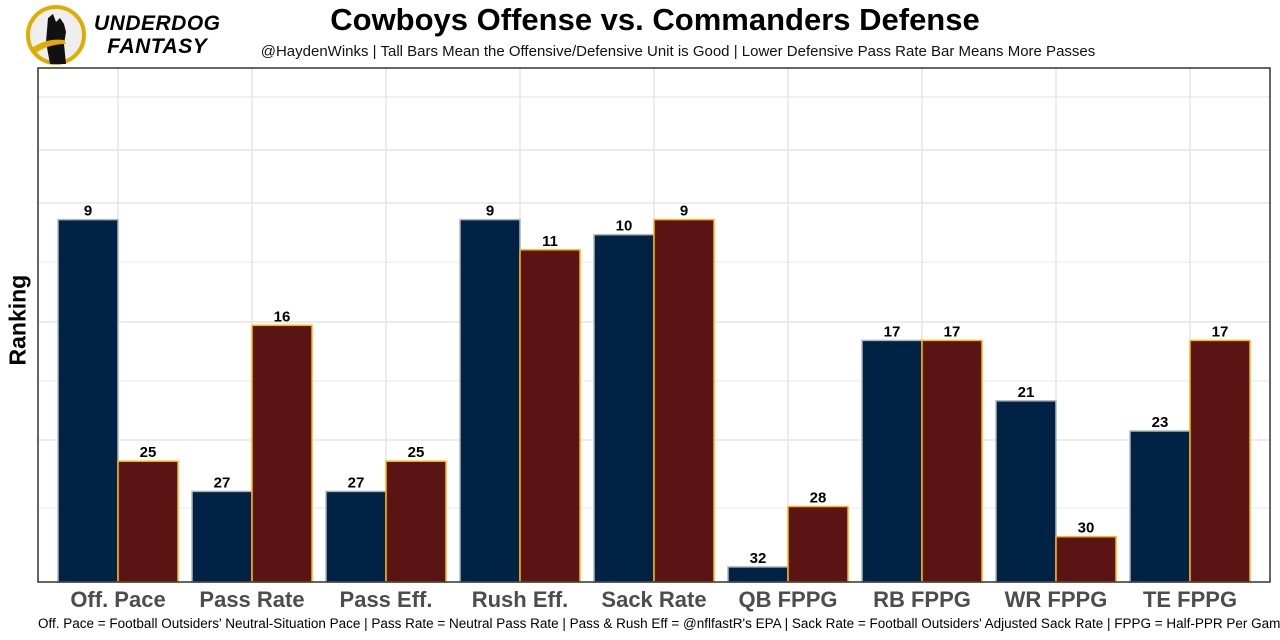 The image size is (1280, 640). I want to click on x-tick-label: Pass Rate, so click(251, 599).